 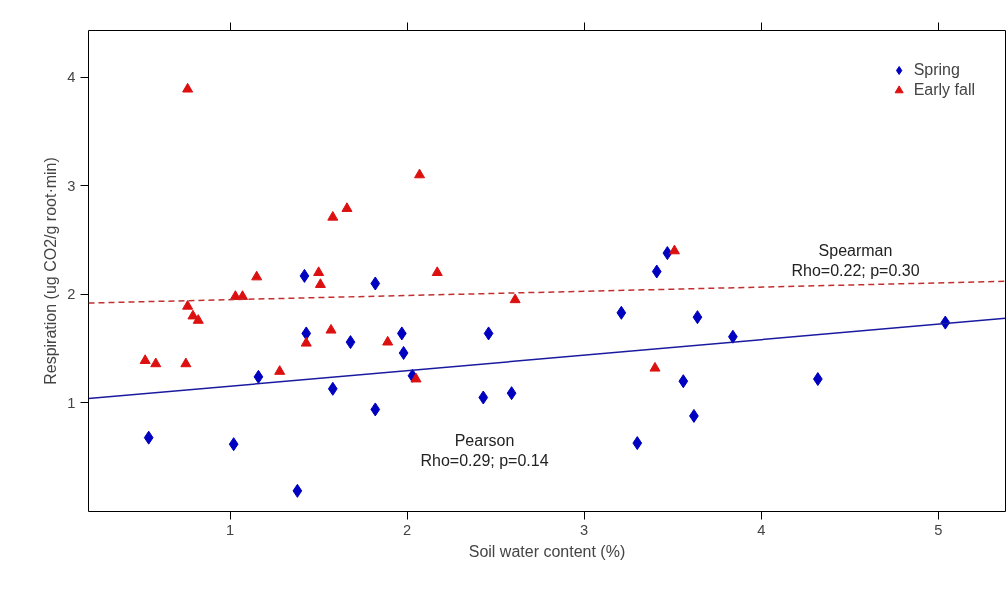 What do you see at coordinates (71, 294) in the screenshot?
I see `y-tick-label: 2` at bounding box center [71, 294].